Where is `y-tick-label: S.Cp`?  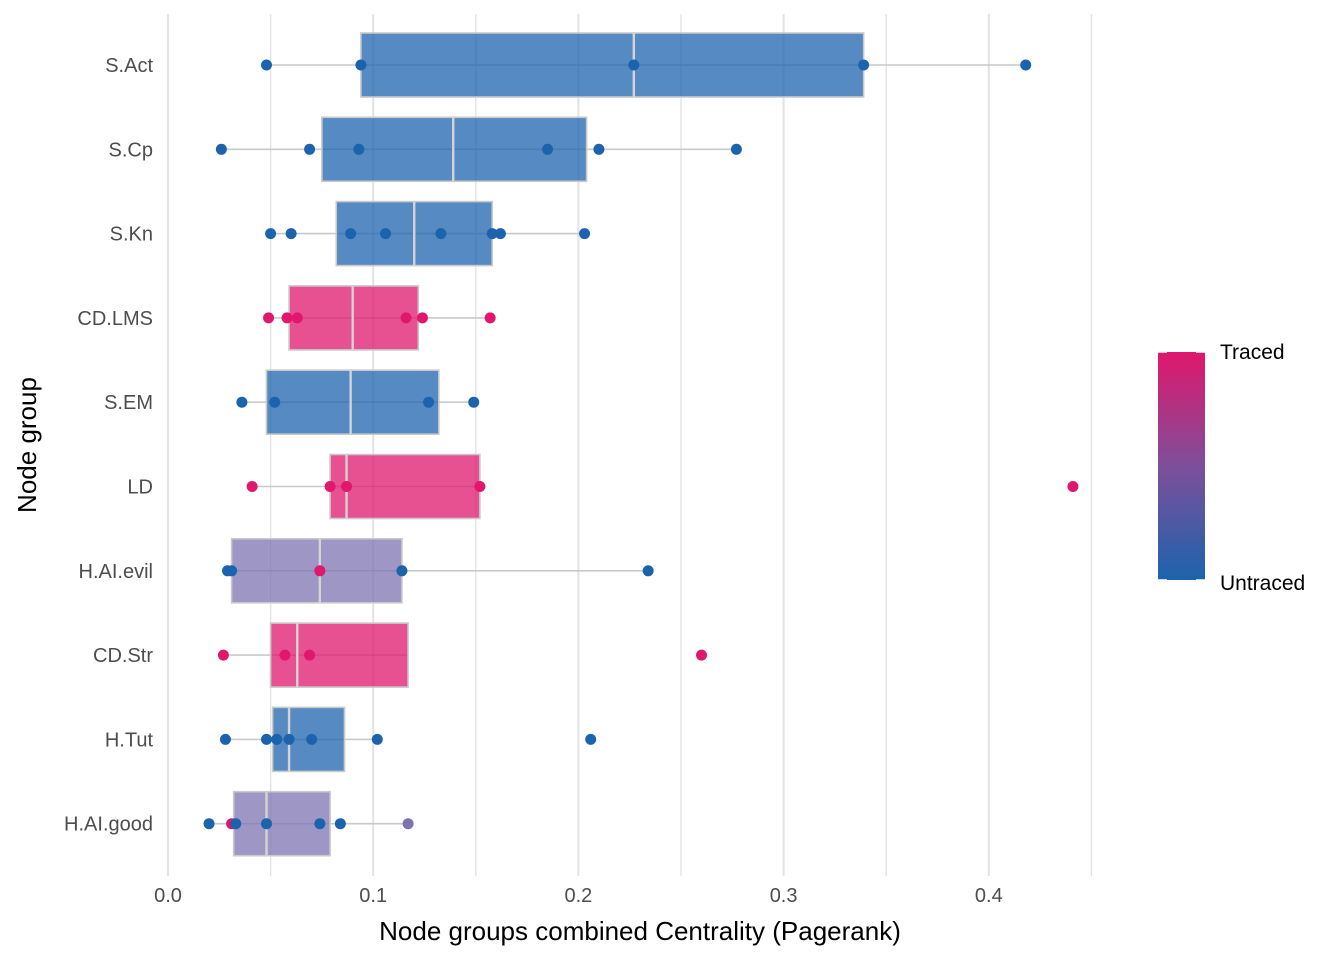 y-tick-label: S.Cp is located at coordinates (131, 150).